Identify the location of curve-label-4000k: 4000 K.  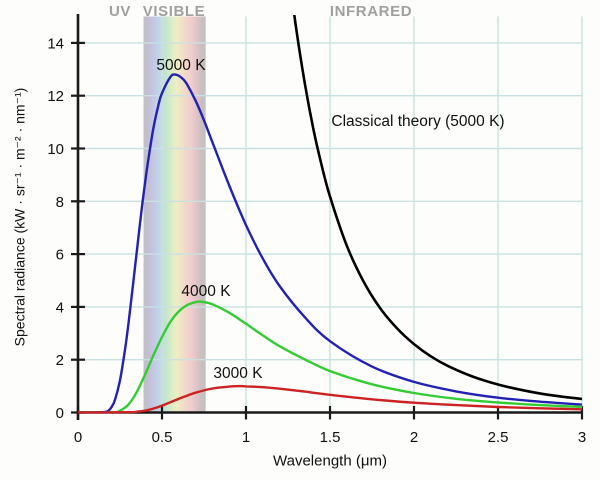
(206, 291).